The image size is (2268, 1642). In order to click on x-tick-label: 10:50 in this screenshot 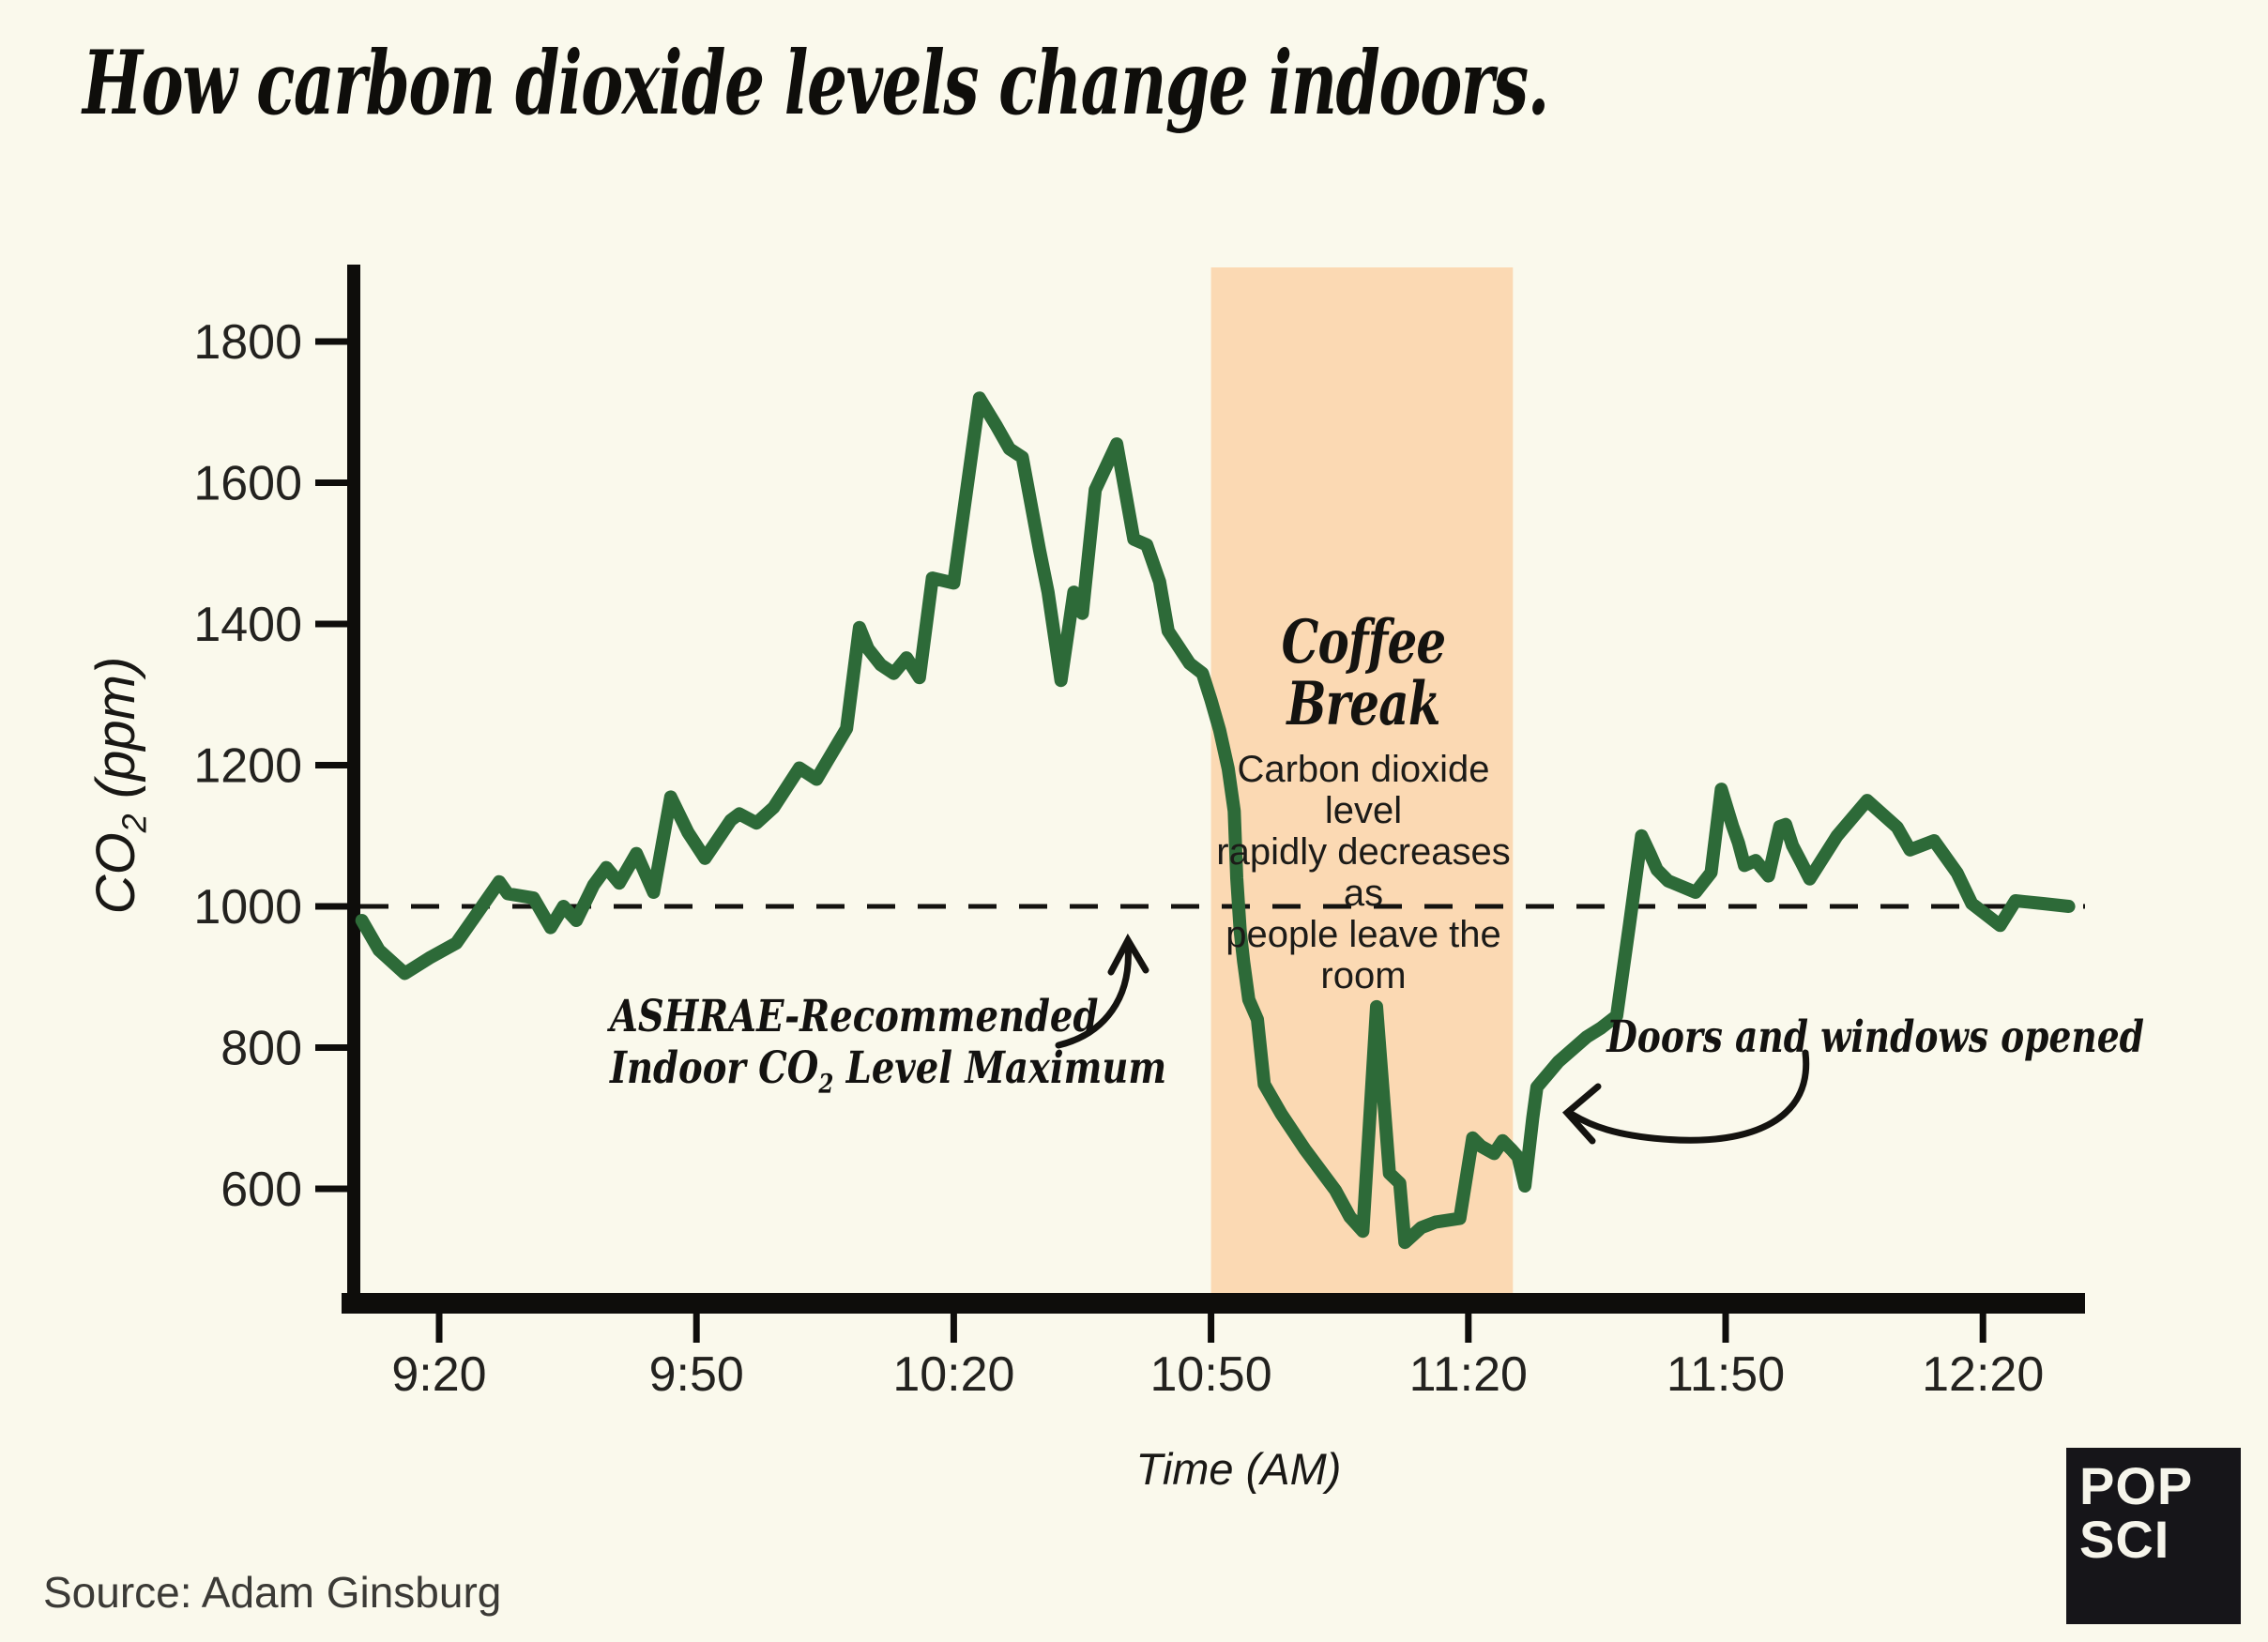, I will do `click(1211, 1375)`.